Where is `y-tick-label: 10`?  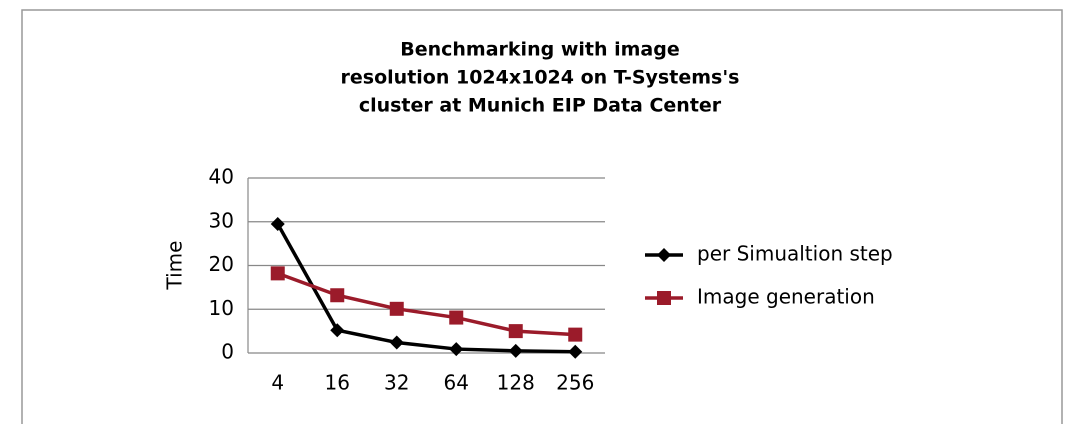 y-tick-label: 10 is located at coordinates (221, 308).